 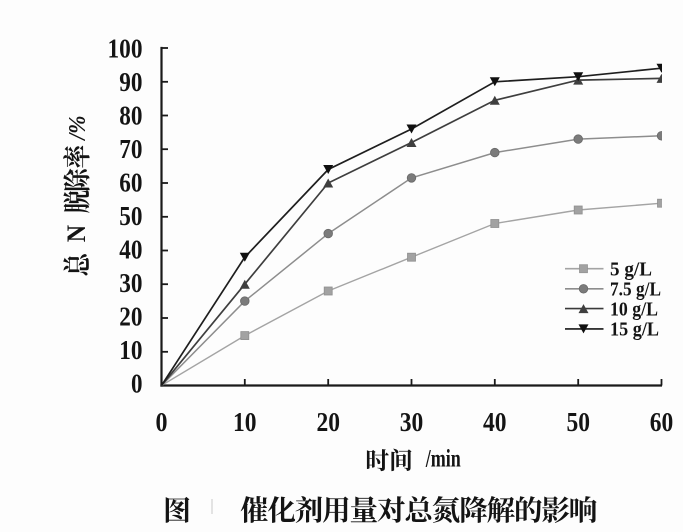 What do you see at coordinates (631, 270) in the screenshot?
I see `svg-text: 5 g/L` at bounding box center [631, 270].